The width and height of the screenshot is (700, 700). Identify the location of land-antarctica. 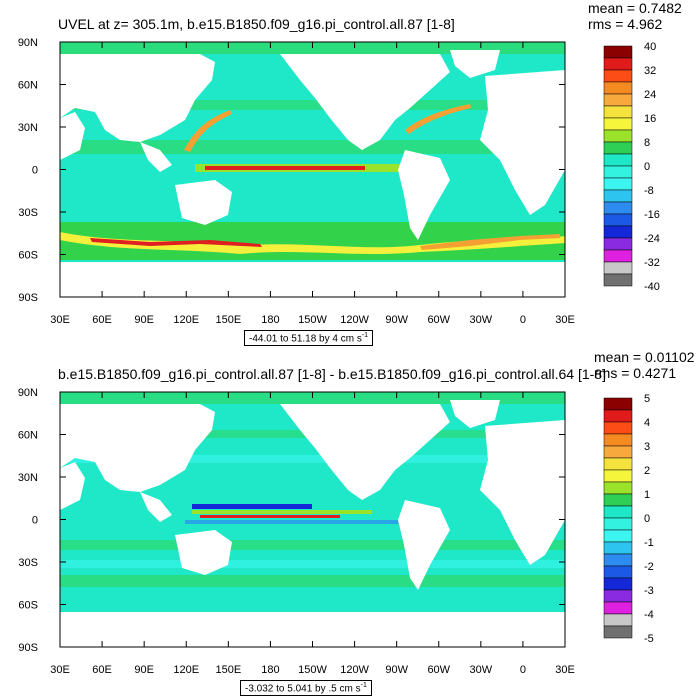
(312, 279).